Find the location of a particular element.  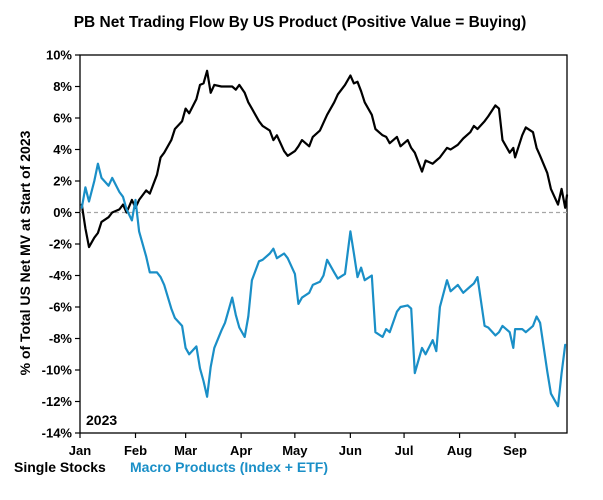

y-tick-label: -4% is located at coordinates (61, 275).